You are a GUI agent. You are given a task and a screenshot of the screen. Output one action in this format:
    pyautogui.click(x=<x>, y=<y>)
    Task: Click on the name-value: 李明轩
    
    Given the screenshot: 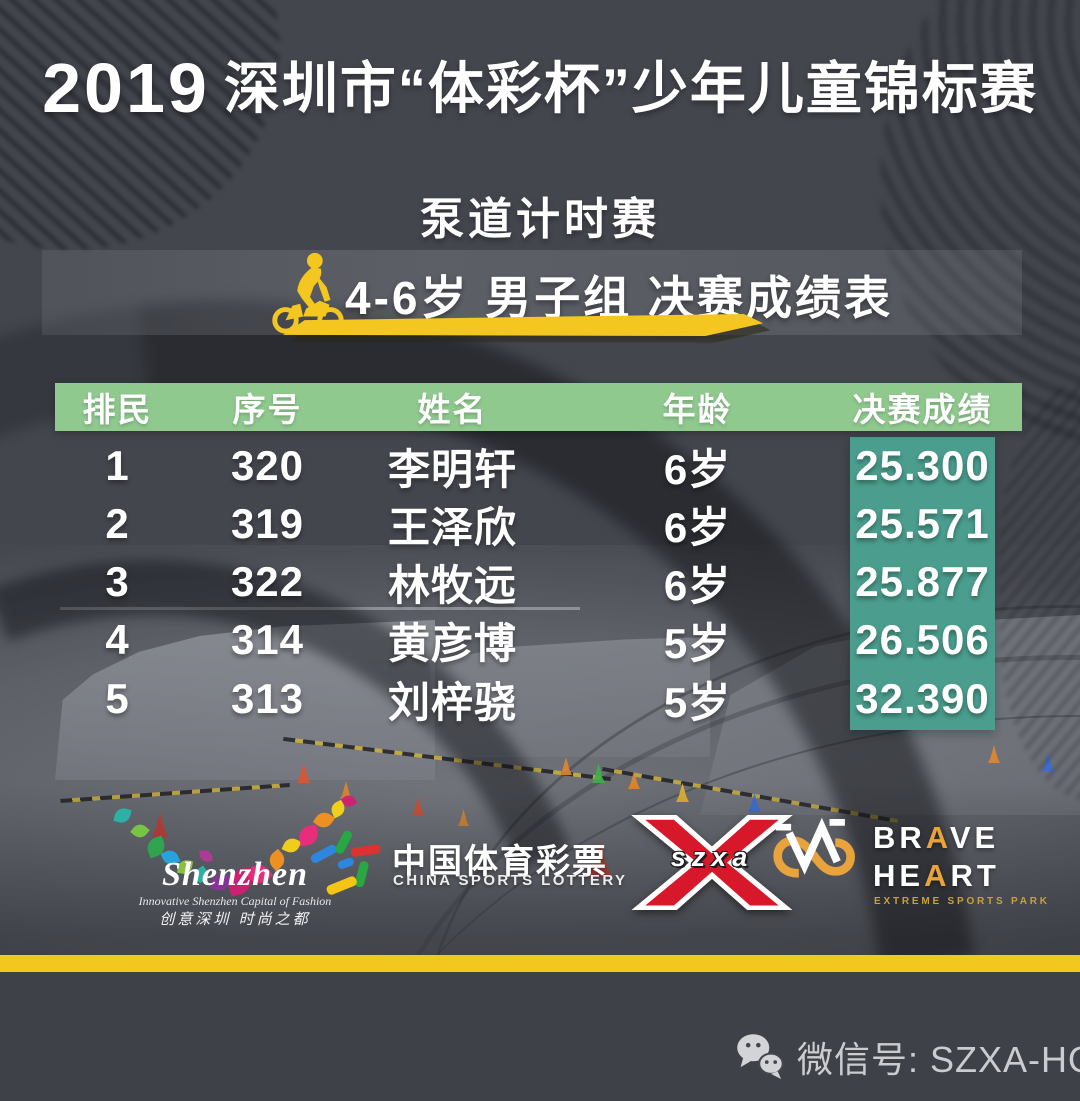 What is the action you would take?
    pyautogui.click(x=452, y=469)
    